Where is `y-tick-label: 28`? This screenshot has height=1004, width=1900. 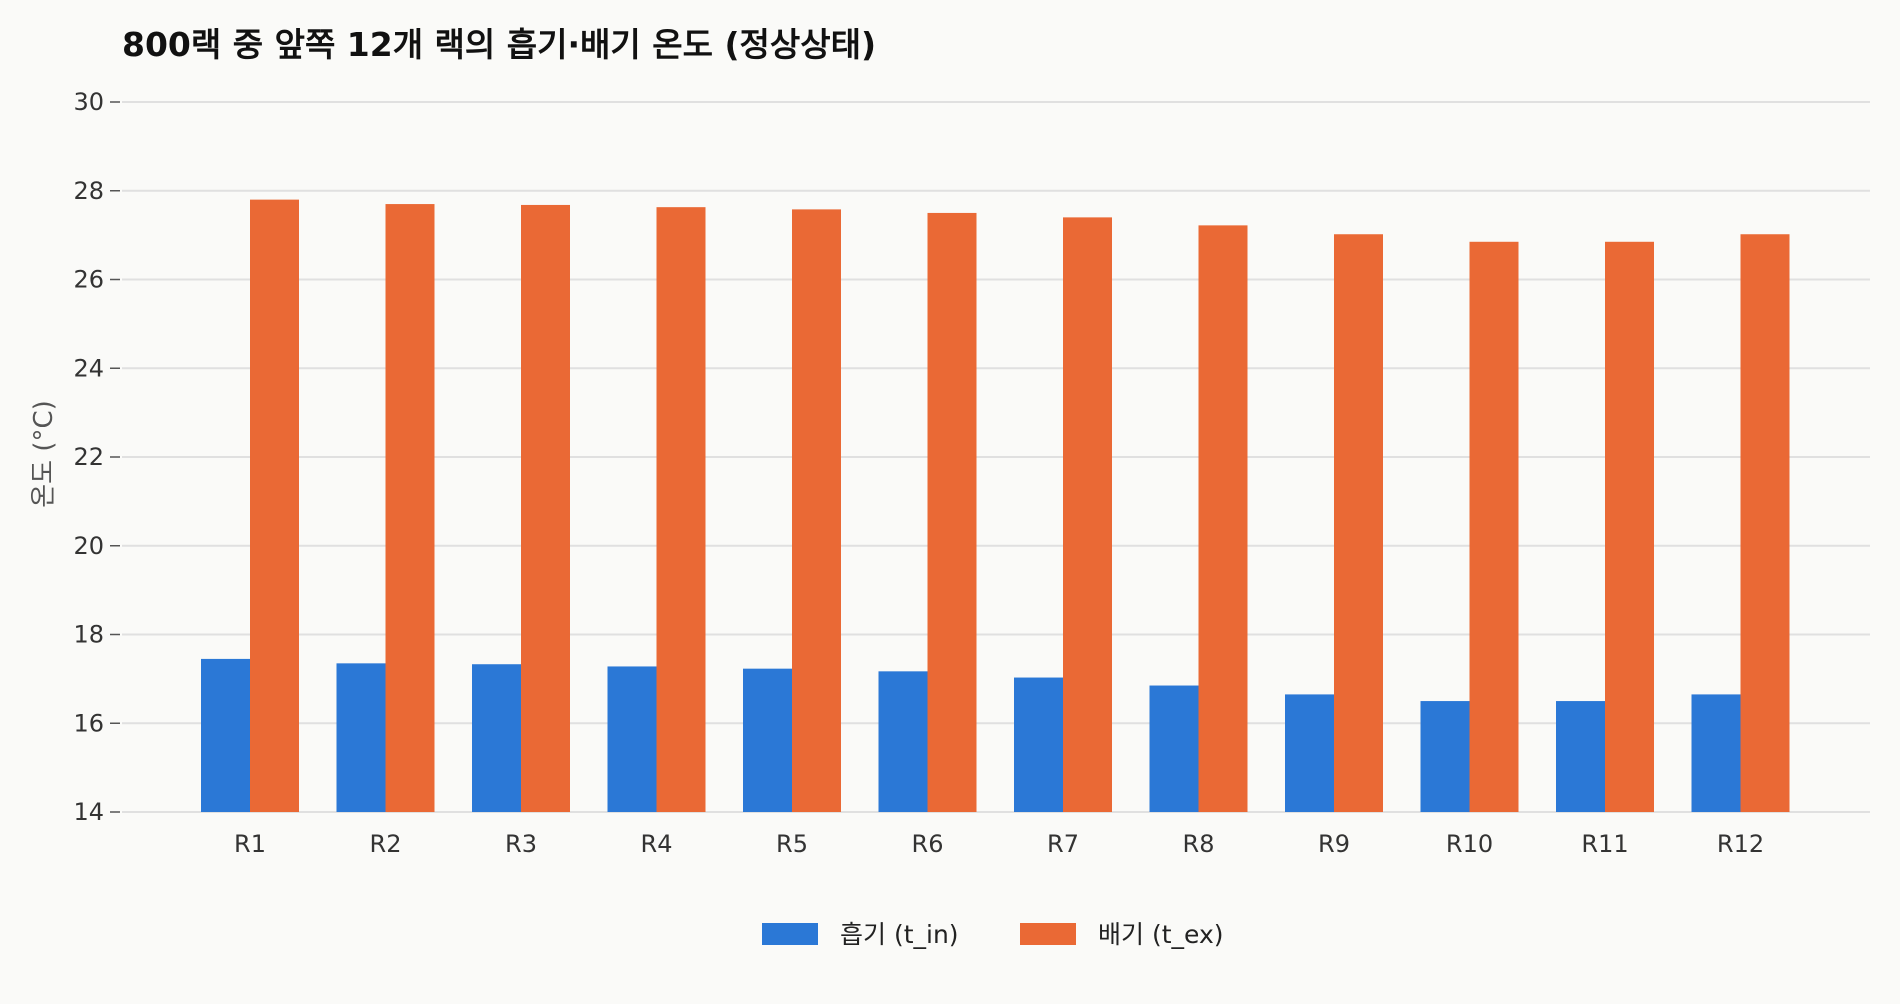
y-tick-label: 28 is located at coordinates (88, 191).